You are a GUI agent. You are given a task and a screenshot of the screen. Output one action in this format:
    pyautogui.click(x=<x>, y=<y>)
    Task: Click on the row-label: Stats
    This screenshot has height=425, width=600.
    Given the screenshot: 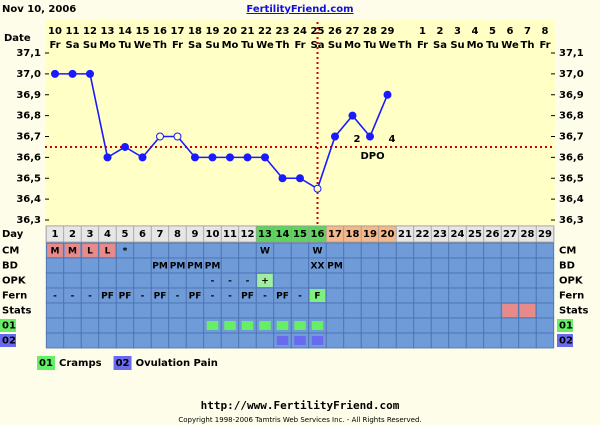 What is the action you would take?
    pyautogui.click(x=17, y=311)
    